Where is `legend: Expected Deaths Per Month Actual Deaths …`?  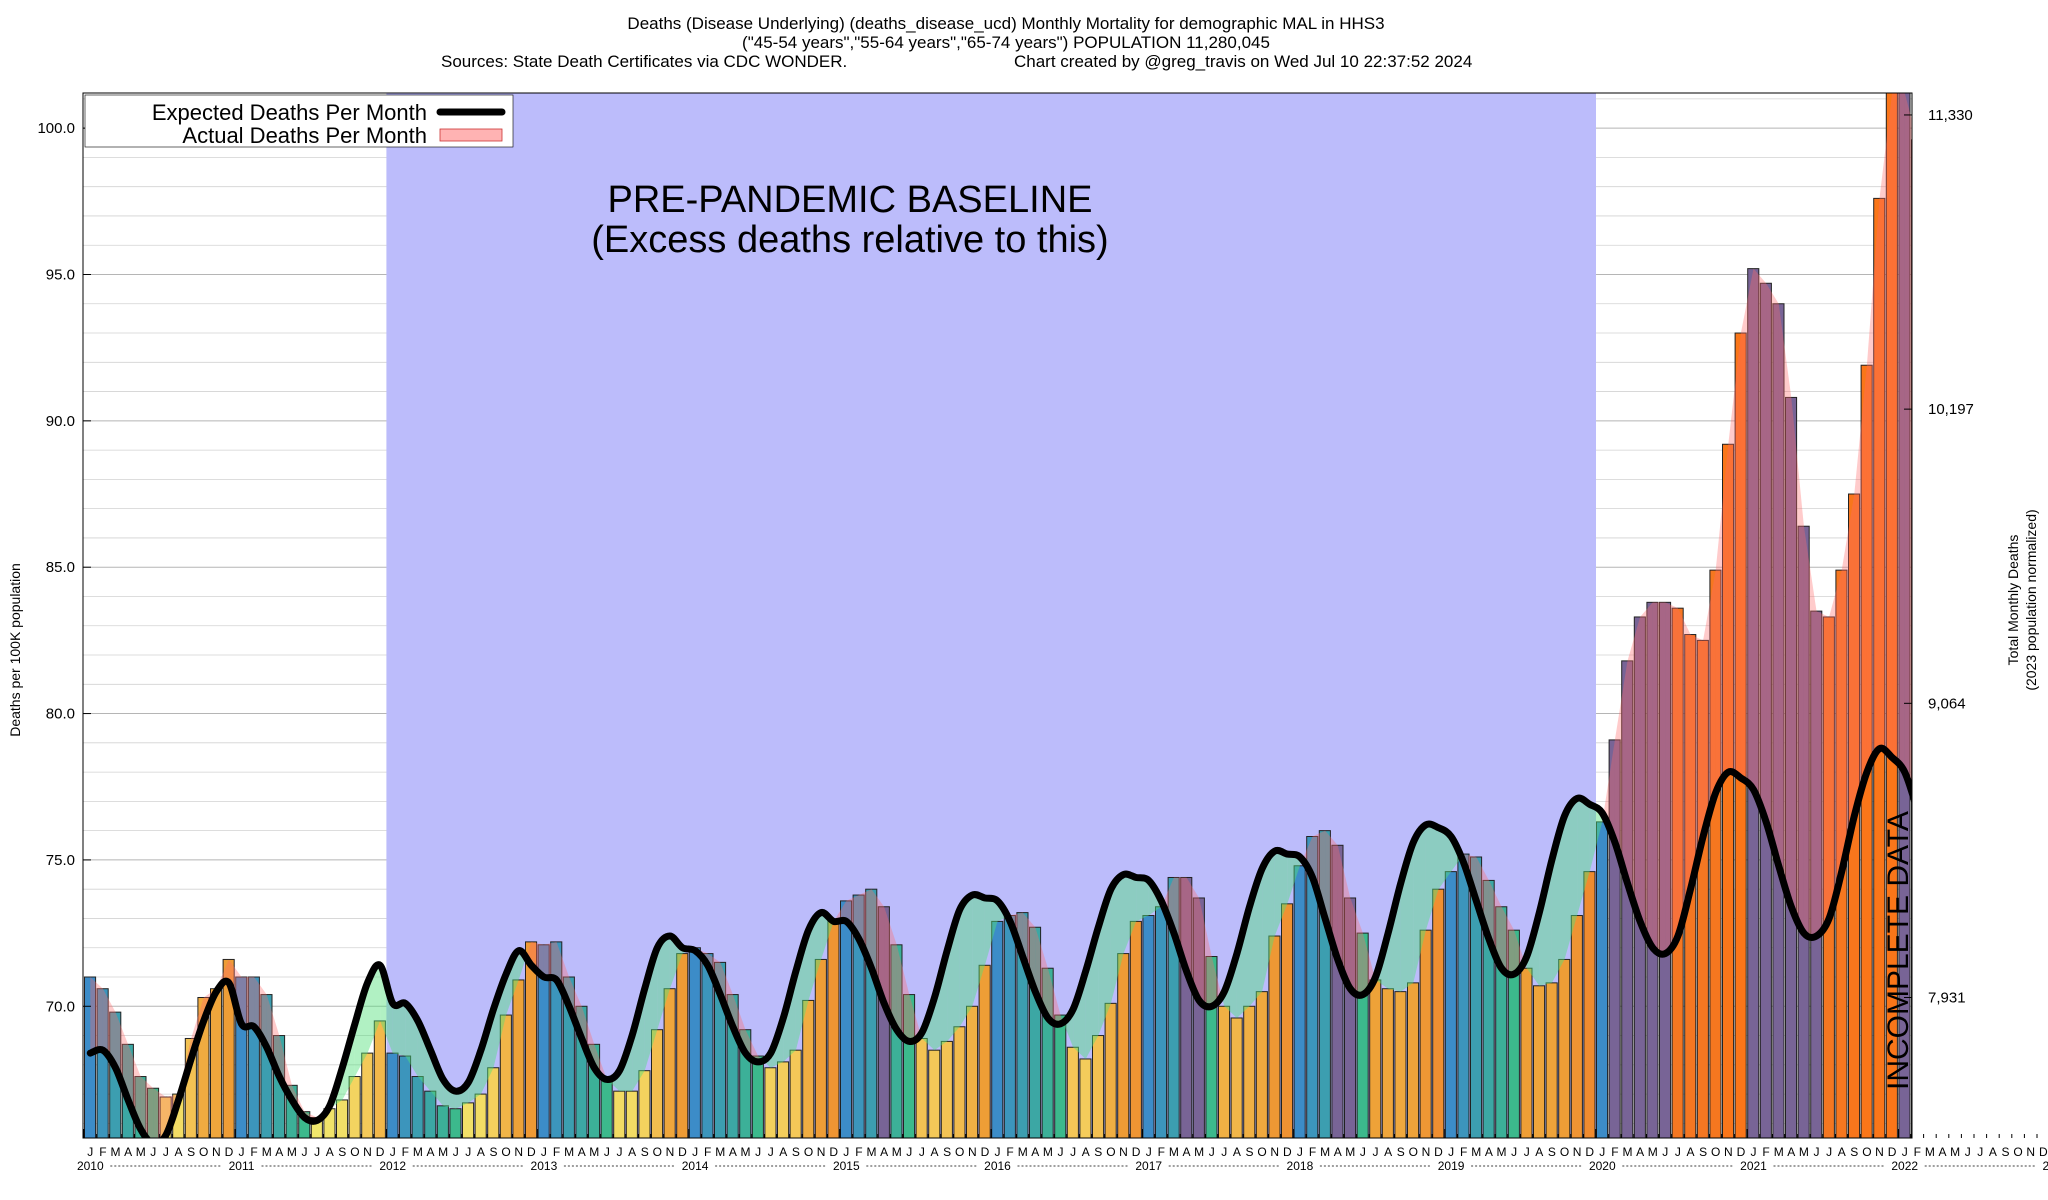
legend: Expected Deaths Per Month Actual Deaths … is located at coordinates (299, 121).